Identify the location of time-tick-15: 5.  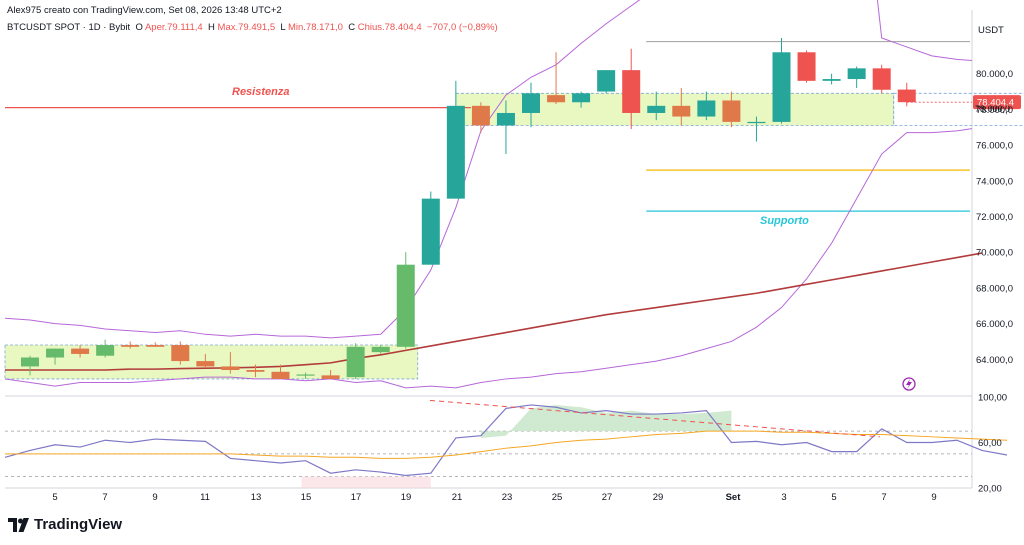
(833, 497).